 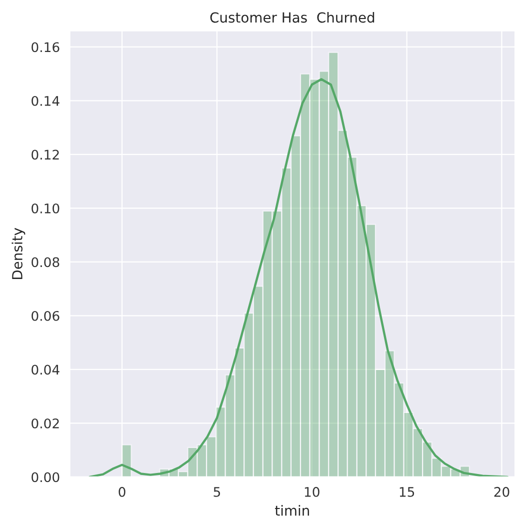 What do you see at coordinates (19, 253) in the screenshot?
I see `y-axis-title: Density` at bounding box center [19, 253].